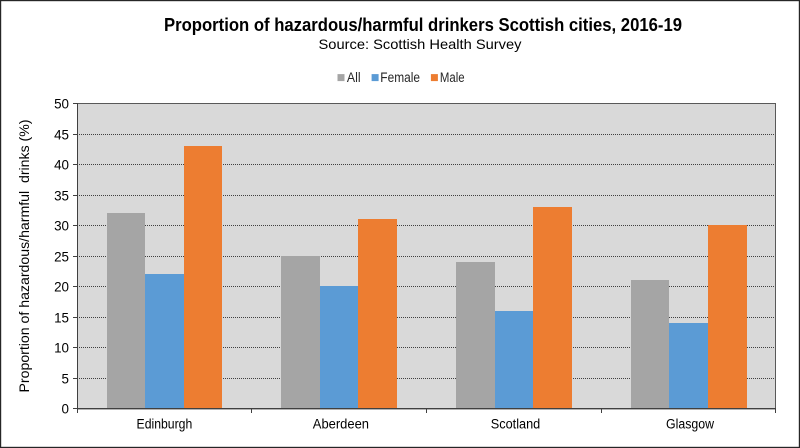  Describe the element at coordinates (516, 424) in the screenshot. I see `svg-text: Scotland` at that location.